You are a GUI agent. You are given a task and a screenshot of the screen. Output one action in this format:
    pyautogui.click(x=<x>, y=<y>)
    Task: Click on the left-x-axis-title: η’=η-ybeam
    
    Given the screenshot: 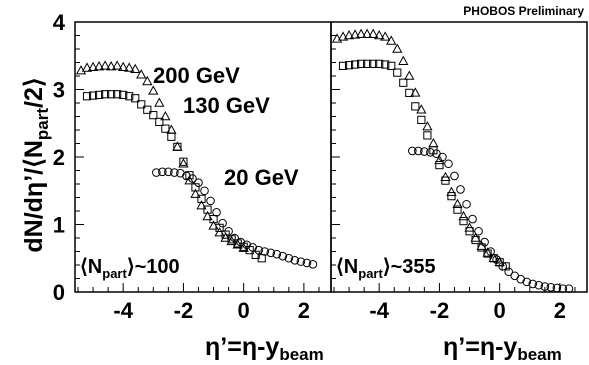 What is the action you would take?
    pyautogui.click(x=264, y=348)
    